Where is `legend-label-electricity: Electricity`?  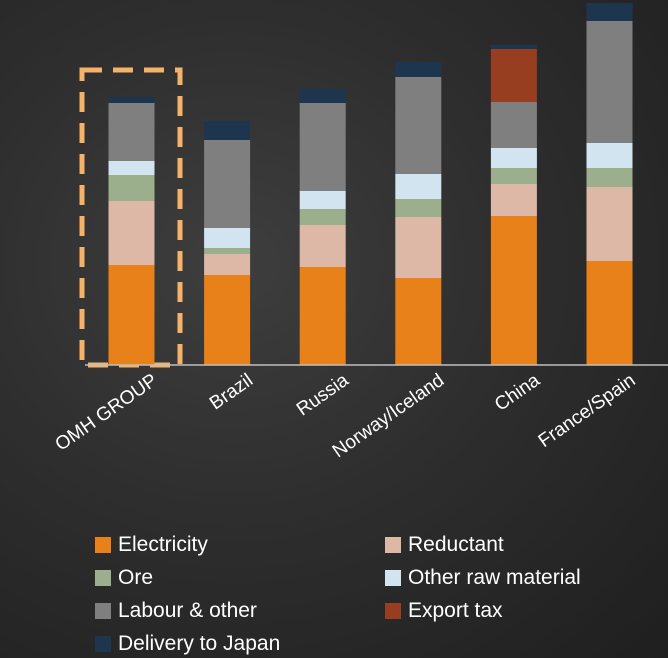
legend-label-electricity: Electricity is located at coordinates (163, 544).